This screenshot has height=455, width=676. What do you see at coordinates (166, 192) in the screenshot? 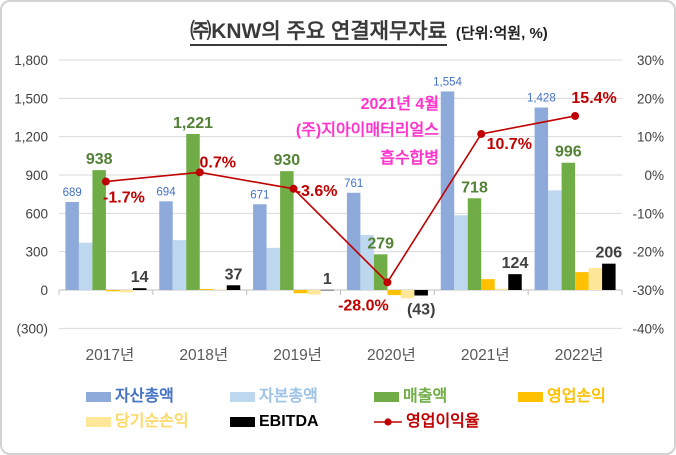
I see `value-label-total-assets-2018년: 694` at bounding box center [166, 192].